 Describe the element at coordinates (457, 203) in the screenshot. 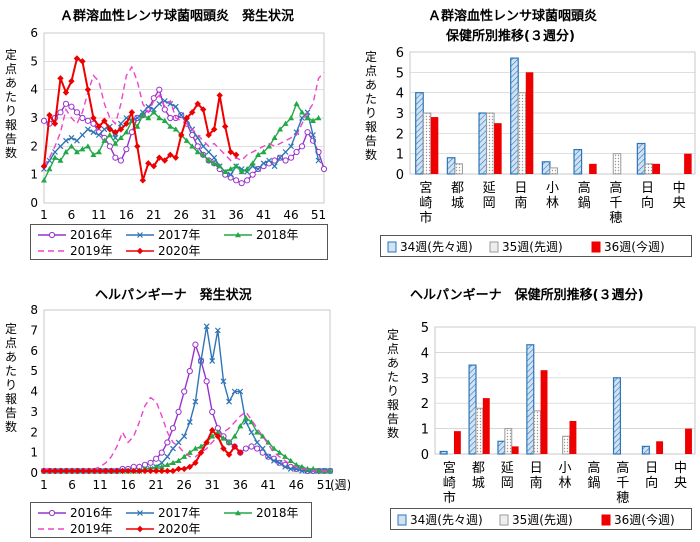

I see `category-label: 城` at that location.